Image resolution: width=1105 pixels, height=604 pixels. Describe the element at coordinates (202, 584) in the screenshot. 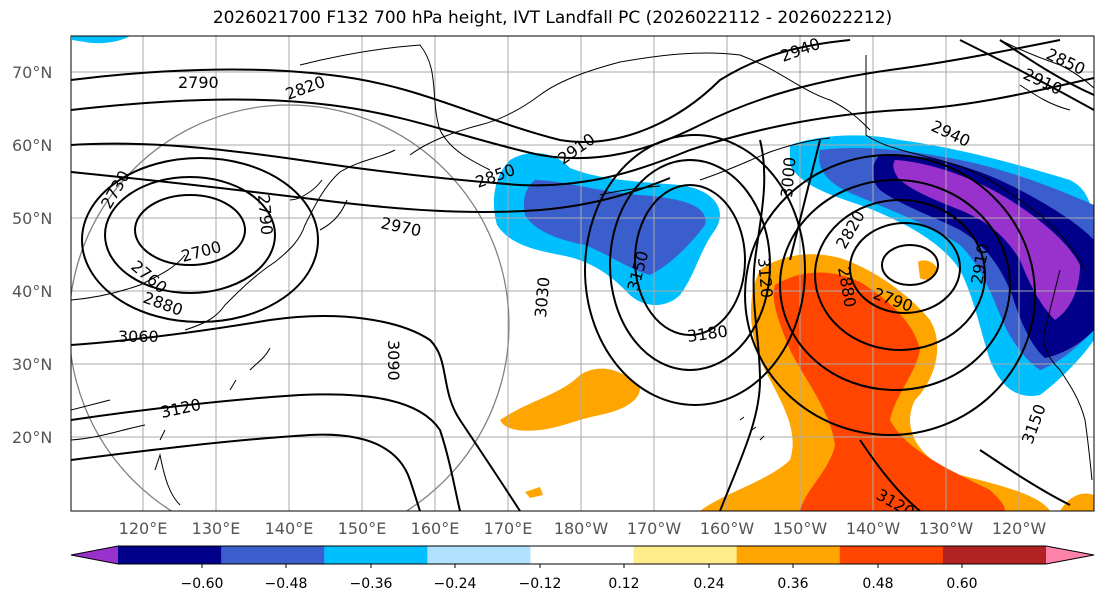

I see `colorbar-tick-label: −0.60` at that location.